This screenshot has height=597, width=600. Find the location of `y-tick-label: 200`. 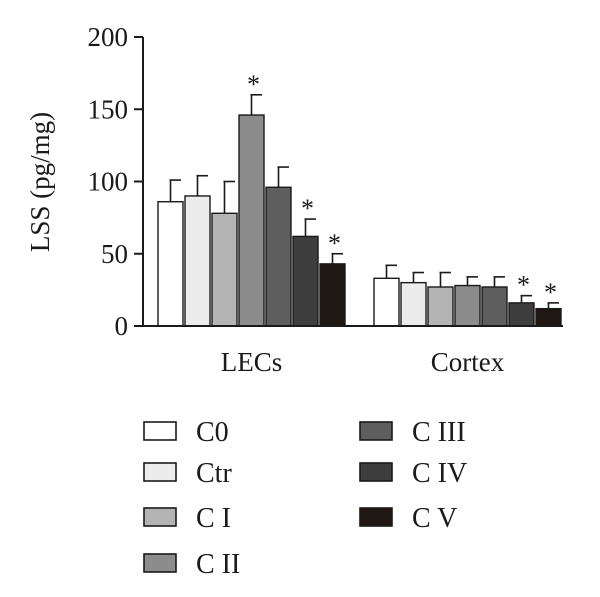

y-tick-label: 200 is located at coordinates (108, 37).